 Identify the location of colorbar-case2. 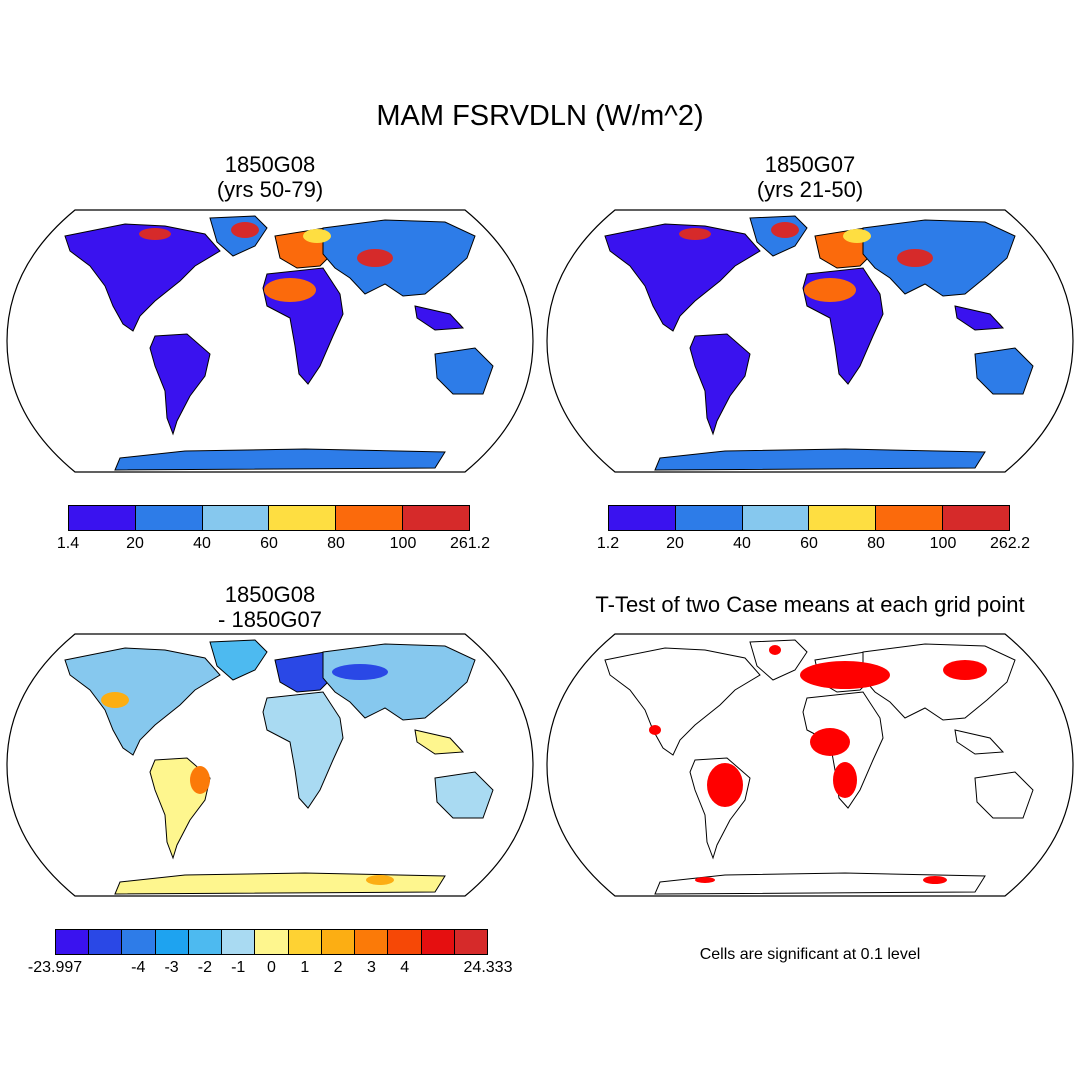
(809, 518).